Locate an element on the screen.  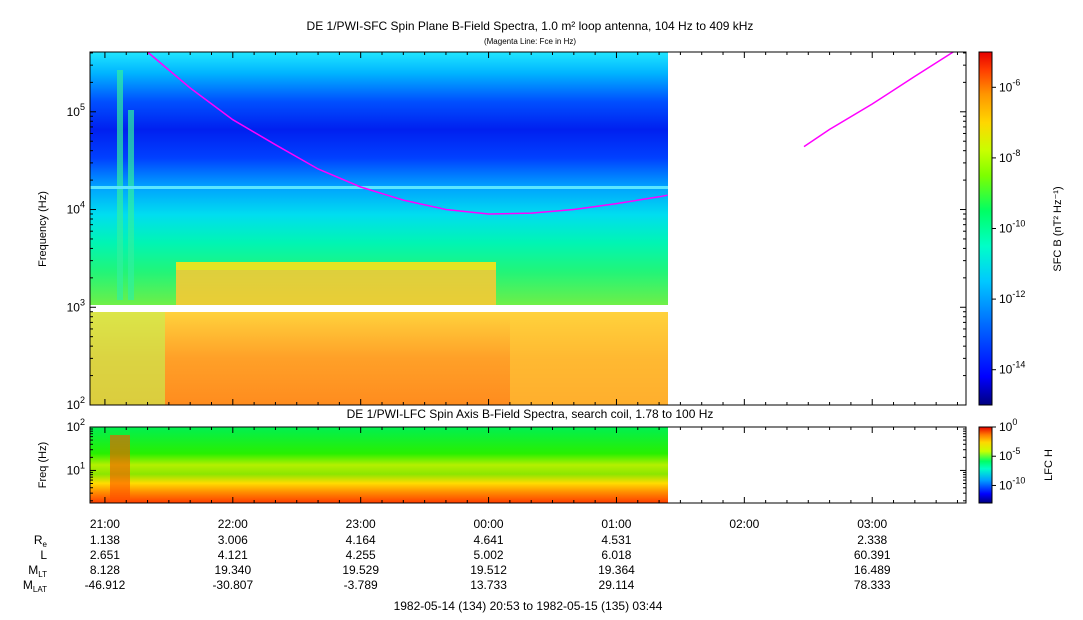
lfc-spectrogram-panel is located at coordinates (528, 465).